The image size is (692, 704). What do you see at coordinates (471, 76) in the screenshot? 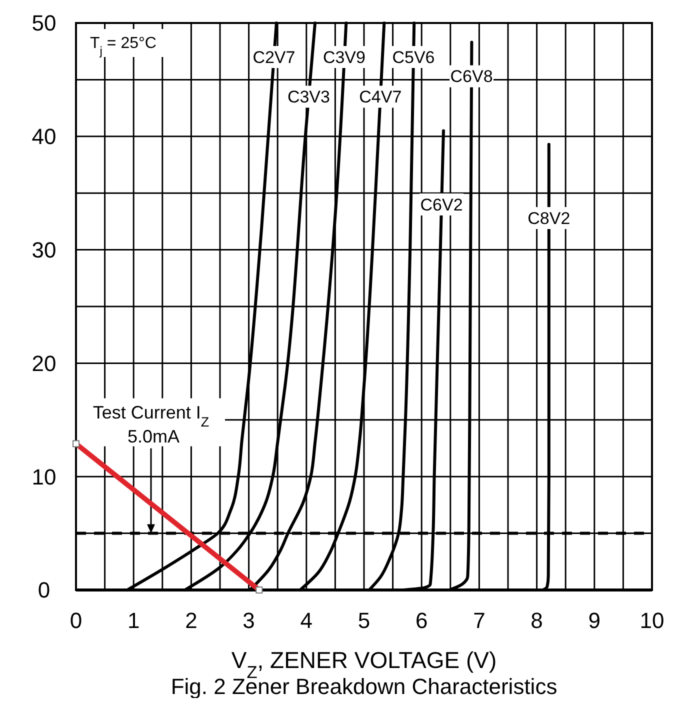
I see `series-label: C6V8` at bounding box center [471, 76].